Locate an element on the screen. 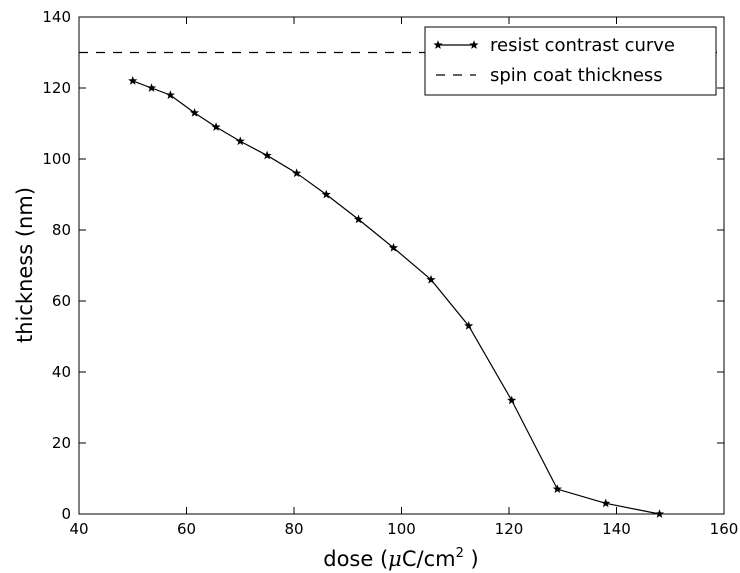 The image size is (740, 573). y-tick-label: 120 is located at coordinates (56, 88).